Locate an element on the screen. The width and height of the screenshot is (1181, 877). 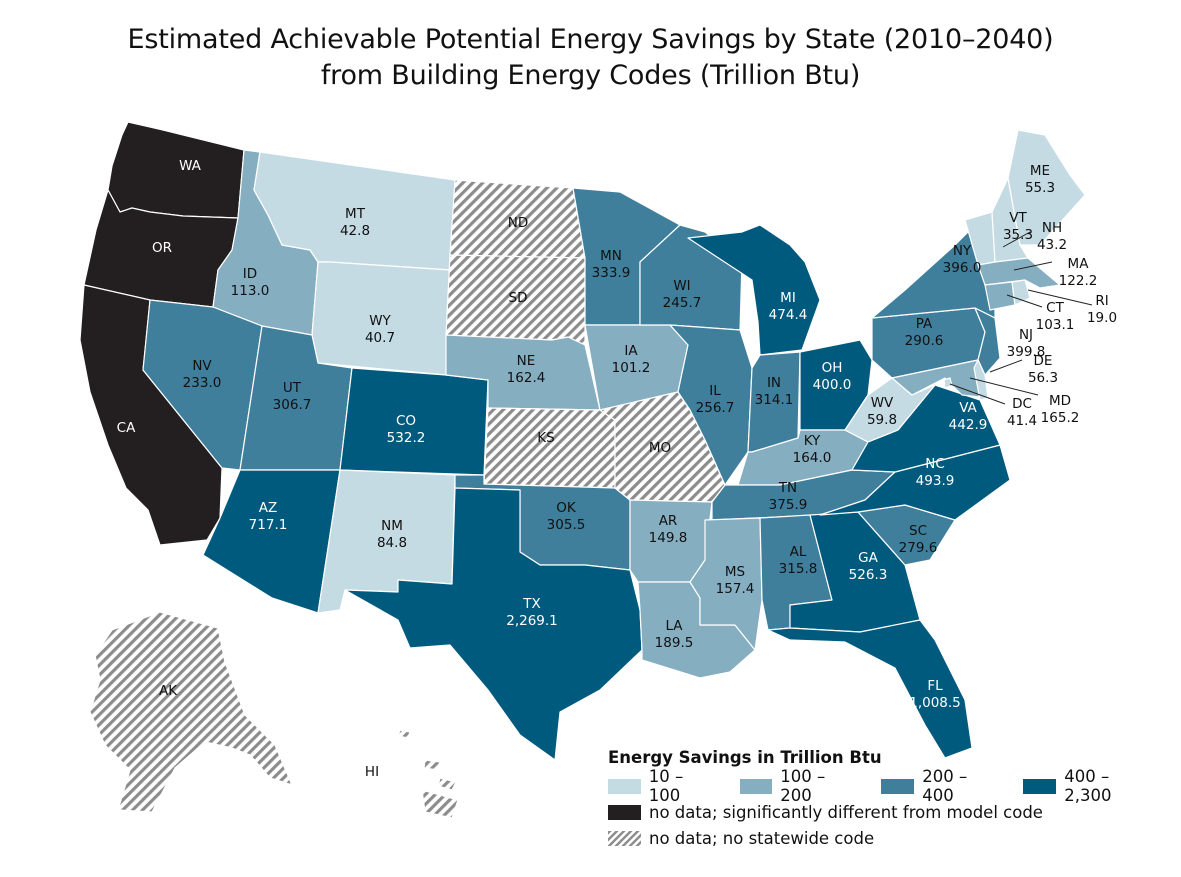
legend-swatch-bin1 is located at coordinates (624, 786).